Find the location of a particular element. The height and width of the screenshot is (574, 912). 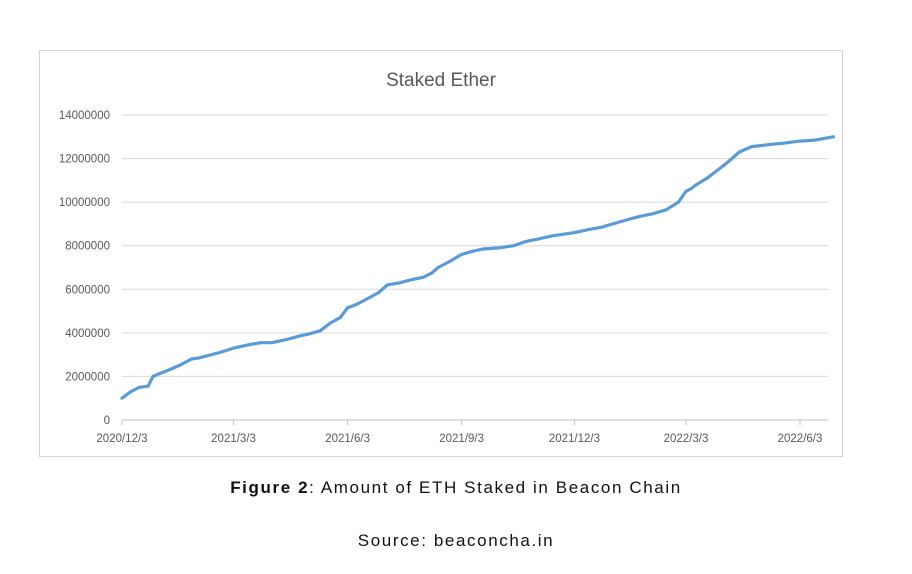

chart-title: Staked Ether is located at coordinates (441, 80).